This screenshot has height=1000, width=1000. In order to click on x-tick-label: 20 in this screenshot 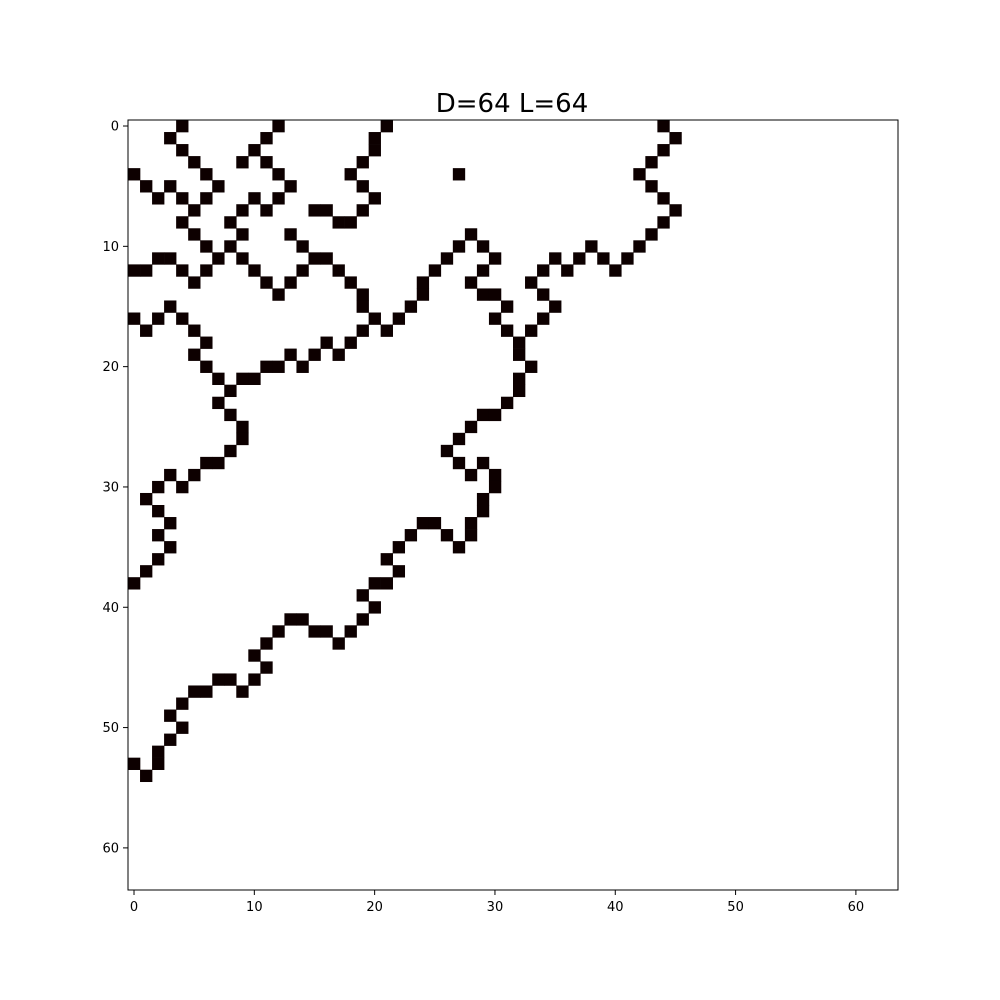, I will do `click(374, 907)`.